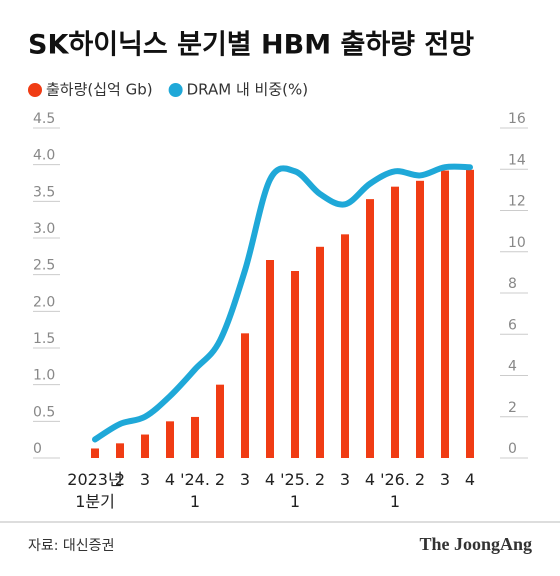 The image size is (560, 576). Describe the element at coordinates (517, 119) in the screenshot. I see `y2-tick-label: 16` at that location.